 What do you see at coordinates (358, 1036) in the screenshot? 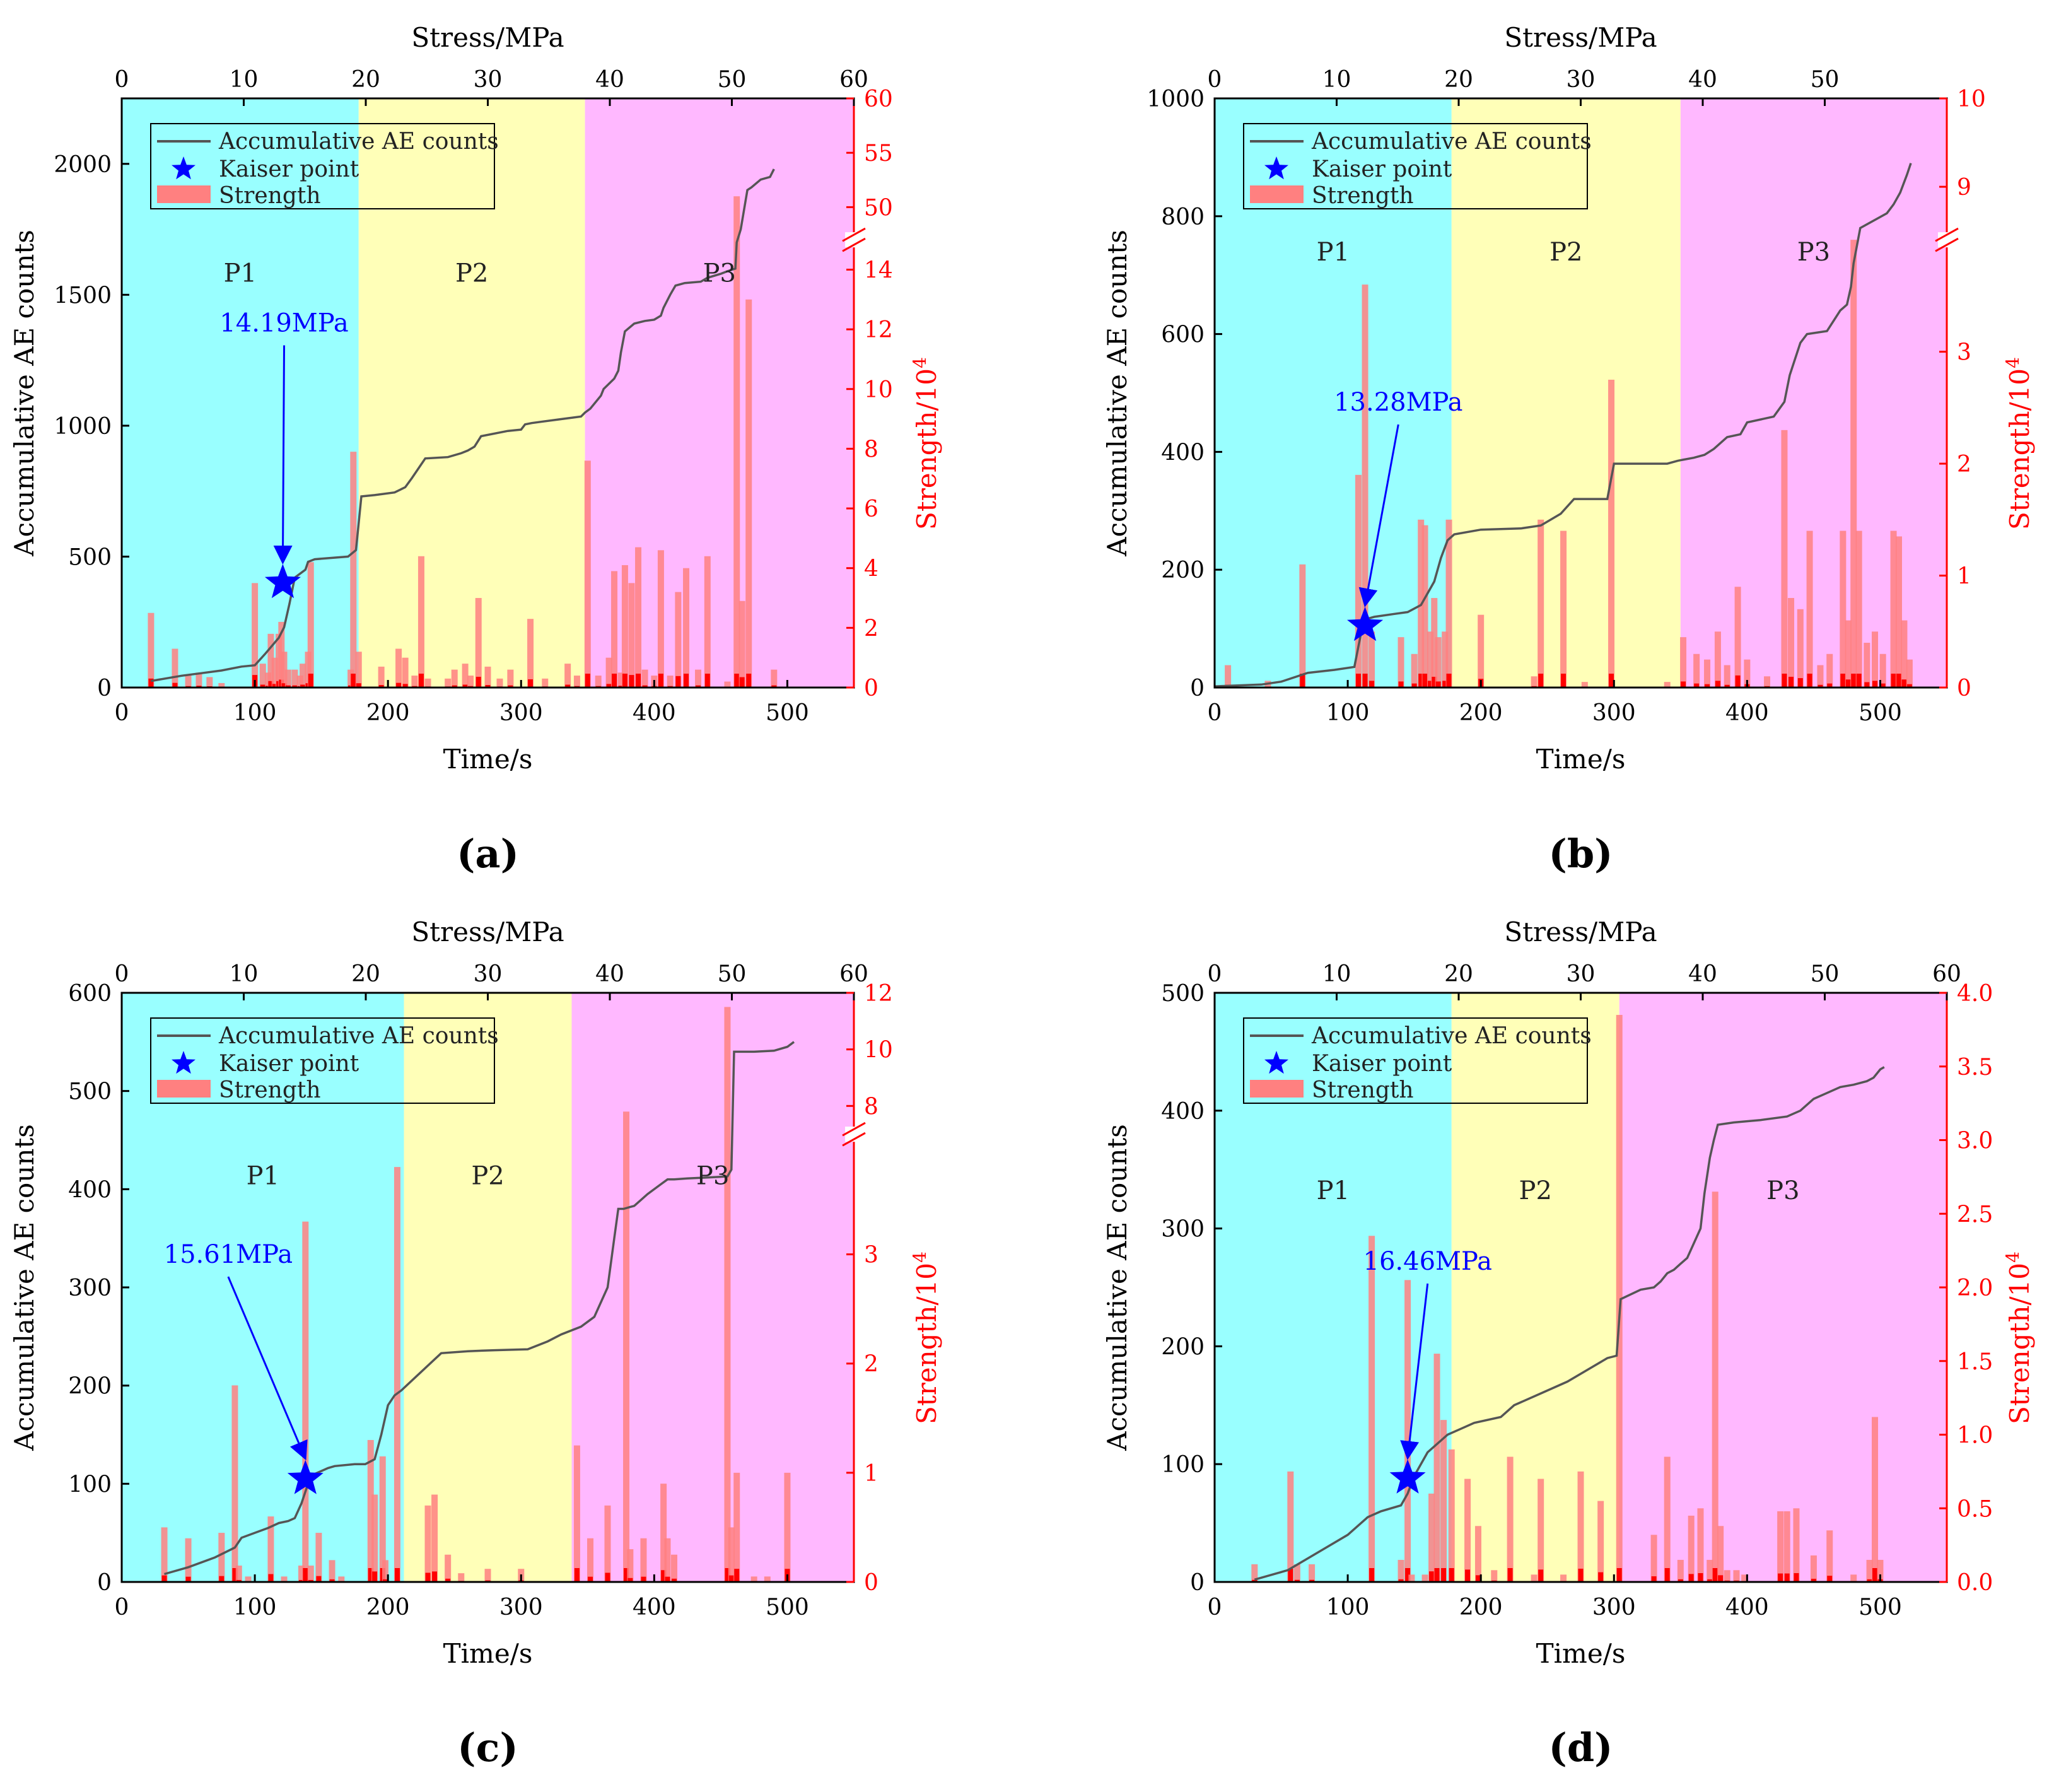
I see `legend-label-line: Accumulative AE counts` at bounding box center [358, 1036].